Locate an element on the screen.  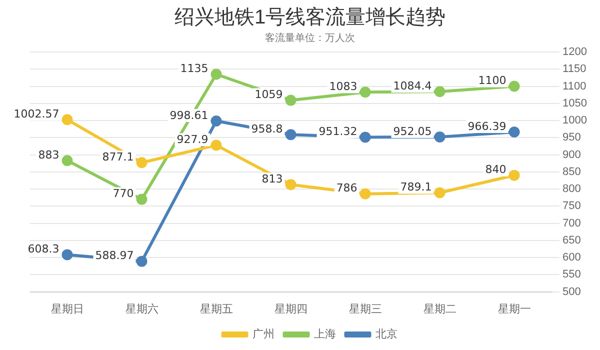
x-tick-label: 星期二 is located at coordinates (439, 309).